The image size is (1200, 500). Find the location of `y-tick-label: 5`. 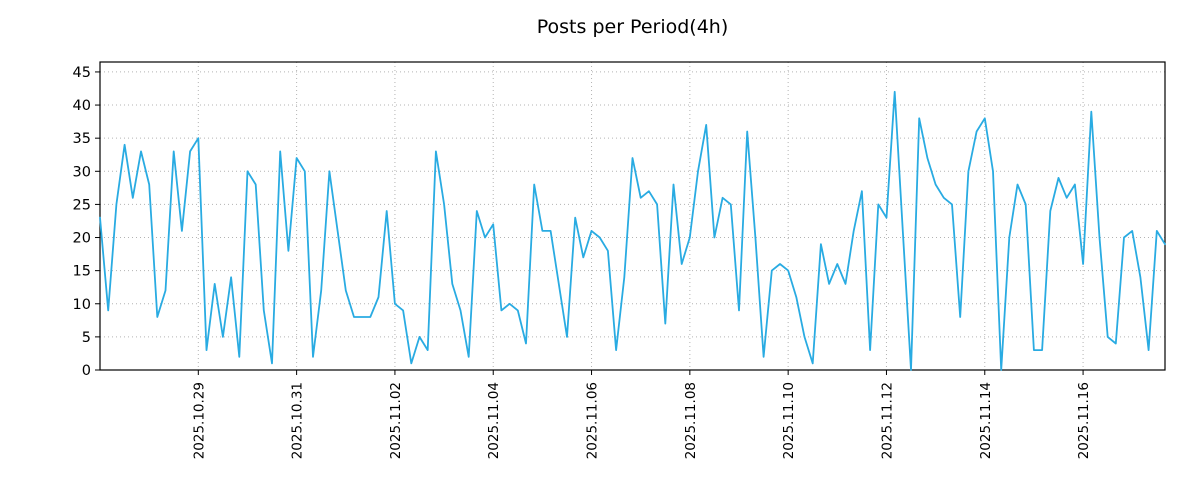

y-tick-label: 5 is located at coordinates (86, 338).